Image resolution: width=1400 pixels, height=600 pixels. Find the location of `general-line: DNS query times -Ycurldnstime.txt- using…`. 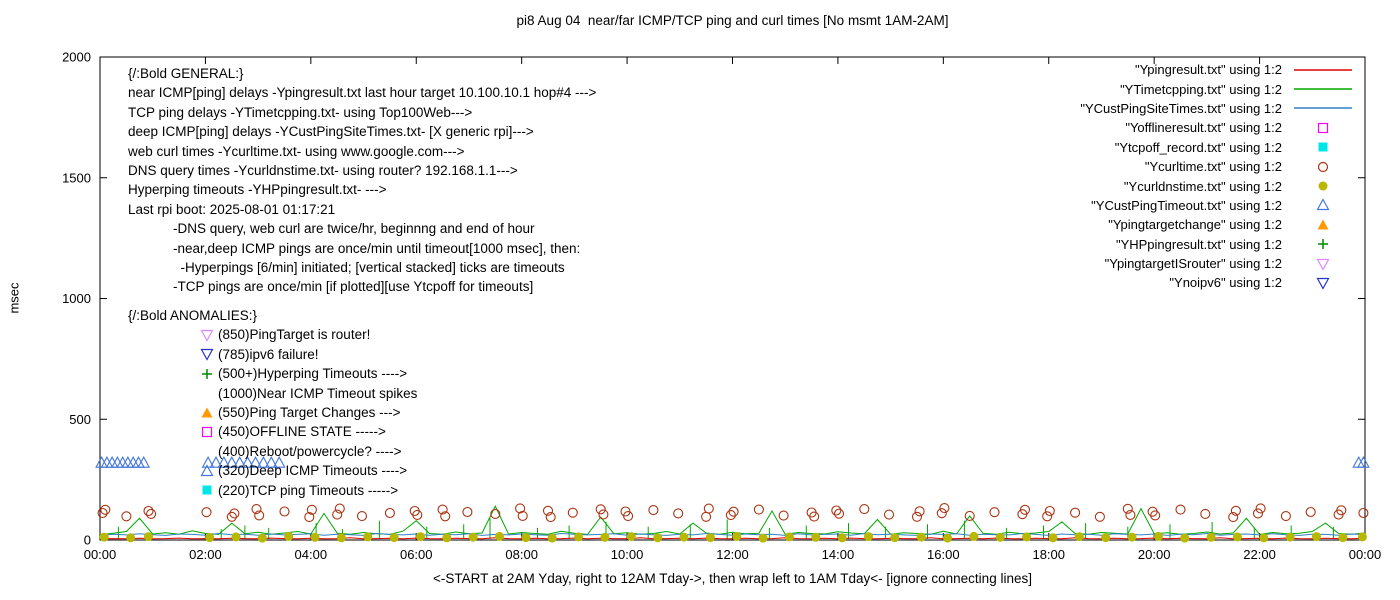

general-line: DNS query times -Ycurldnstime.txt- using… is located at coordinates (323, 171).